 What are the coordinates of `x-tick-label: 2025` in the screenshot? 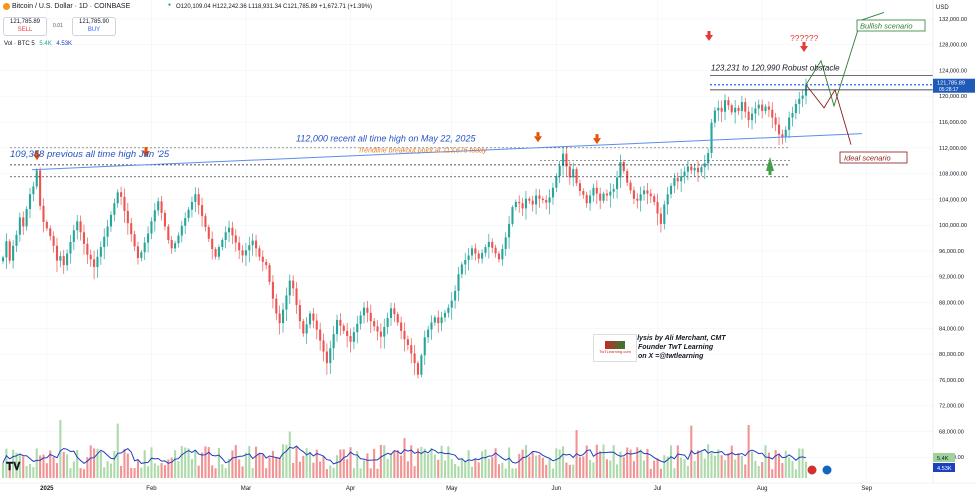 It's located at (47, 489).